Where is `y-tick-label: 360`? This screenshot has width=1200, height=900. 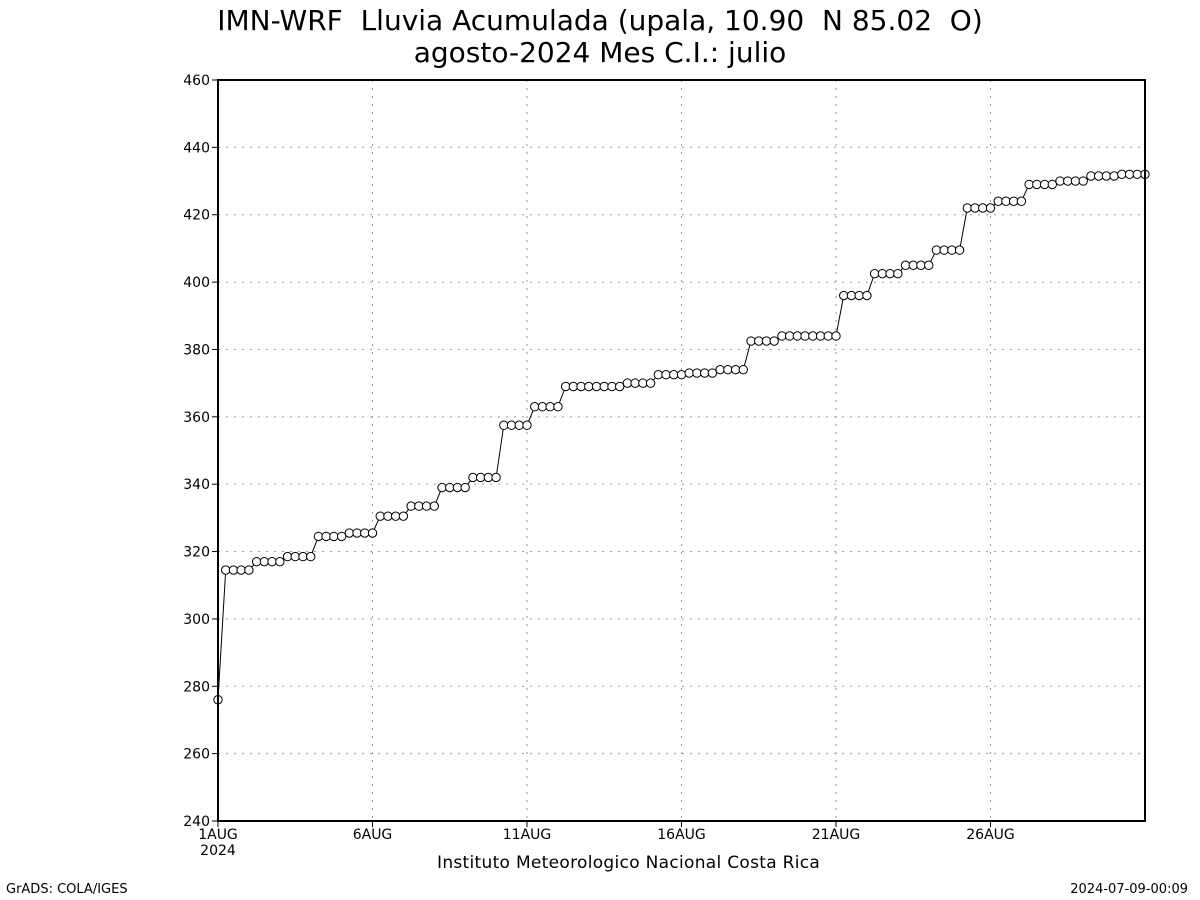
y-tick-label: 360 is located at coordinates (196, 418).